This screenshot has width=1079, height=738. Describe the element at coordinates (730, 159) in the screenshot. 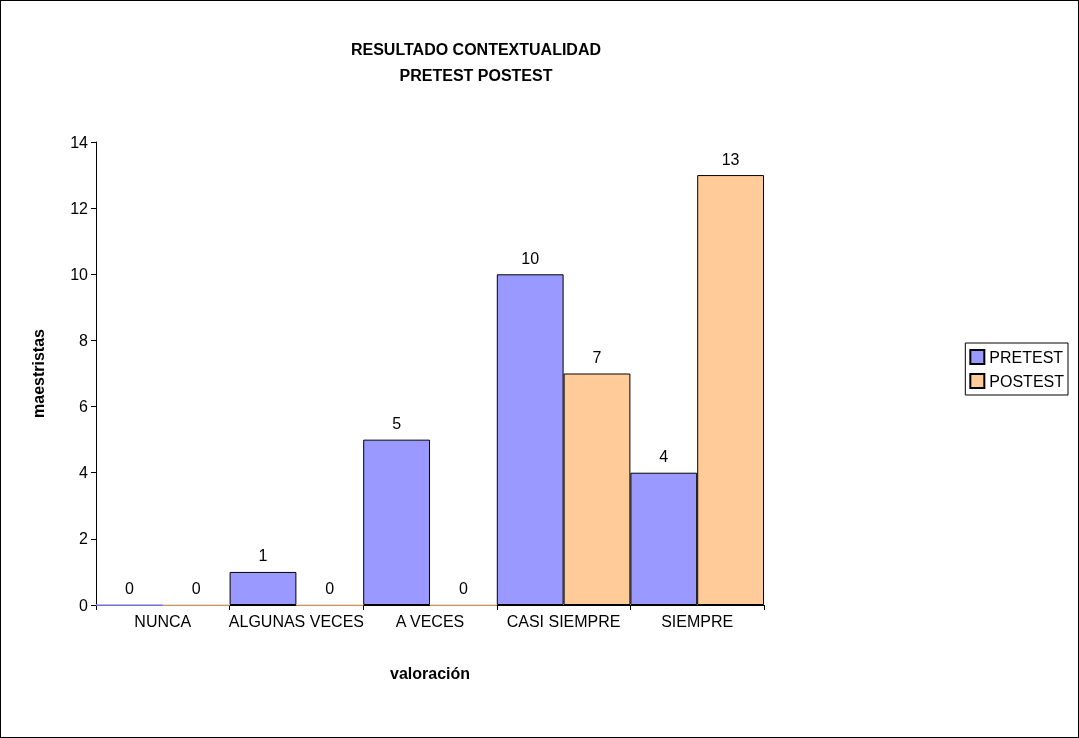

I see `data-label: 13` at that location.